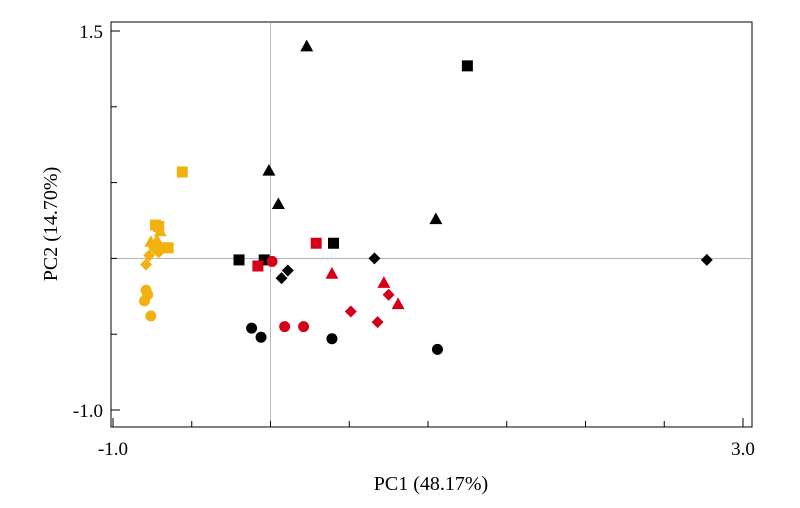  Describe the element at coordinates (743, 449) in the screenshot. I see `x-tick-label: 3.0` at that location.